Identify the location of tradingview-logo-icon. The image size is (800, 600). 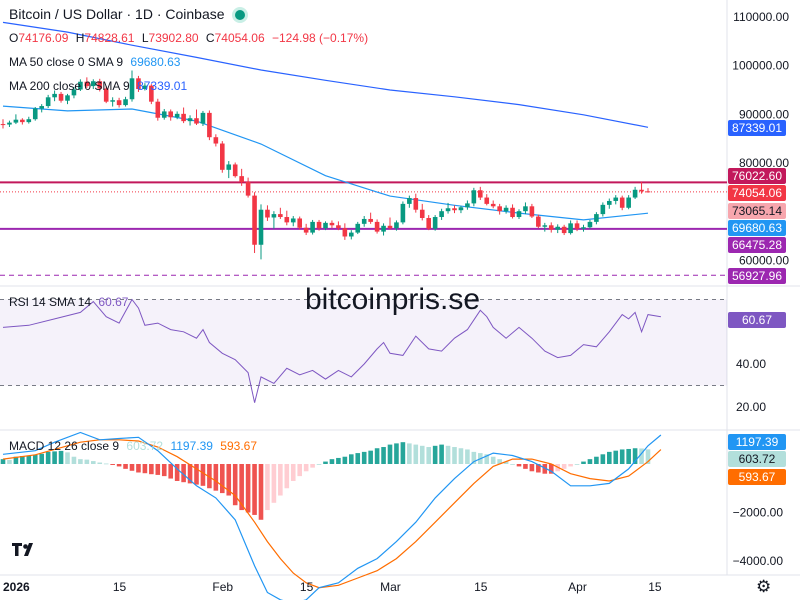
(25, 550).